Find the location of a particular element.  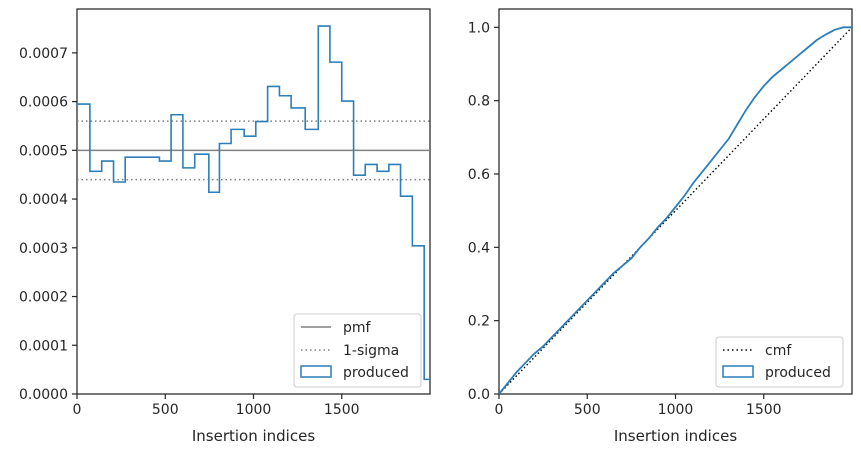

y-tick-label: 0.8 is located at coordinates (479, 102).